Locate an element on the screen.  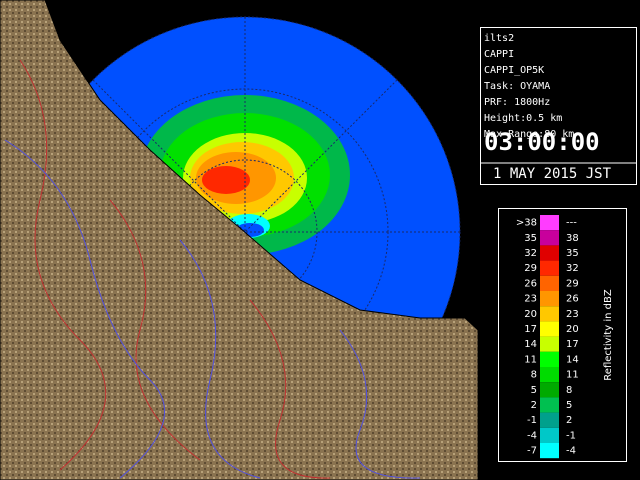
legend-low: 32 is located at coordinates (530, 253).